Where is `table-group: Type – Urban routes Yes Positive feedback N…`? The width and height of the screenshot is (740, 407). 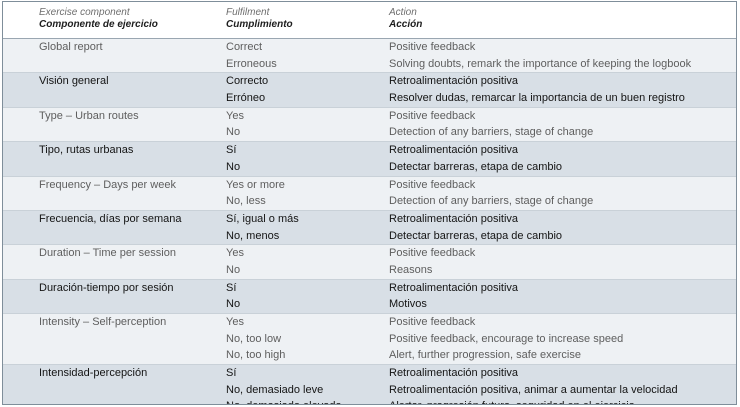 table-group: Type – Urban routes Yes Positive feedback N… is located at coordinates (369, 125).